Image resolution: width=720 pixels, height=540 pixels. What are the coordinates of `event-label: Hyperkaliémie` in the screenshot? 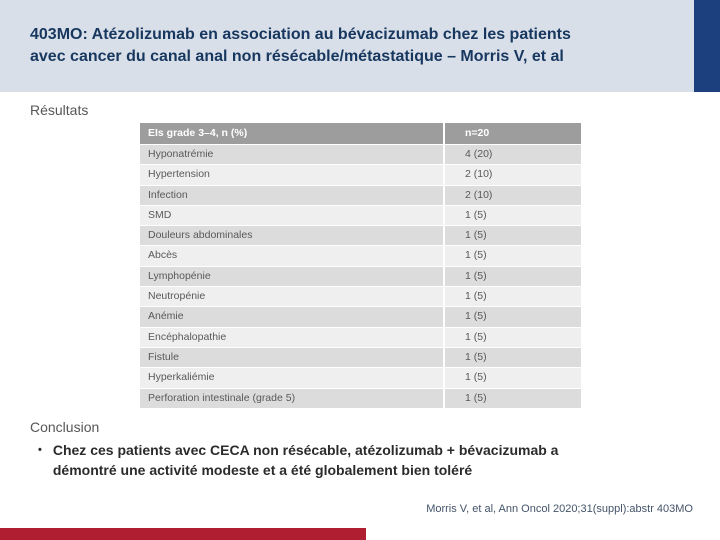 It's located at (291, 378).